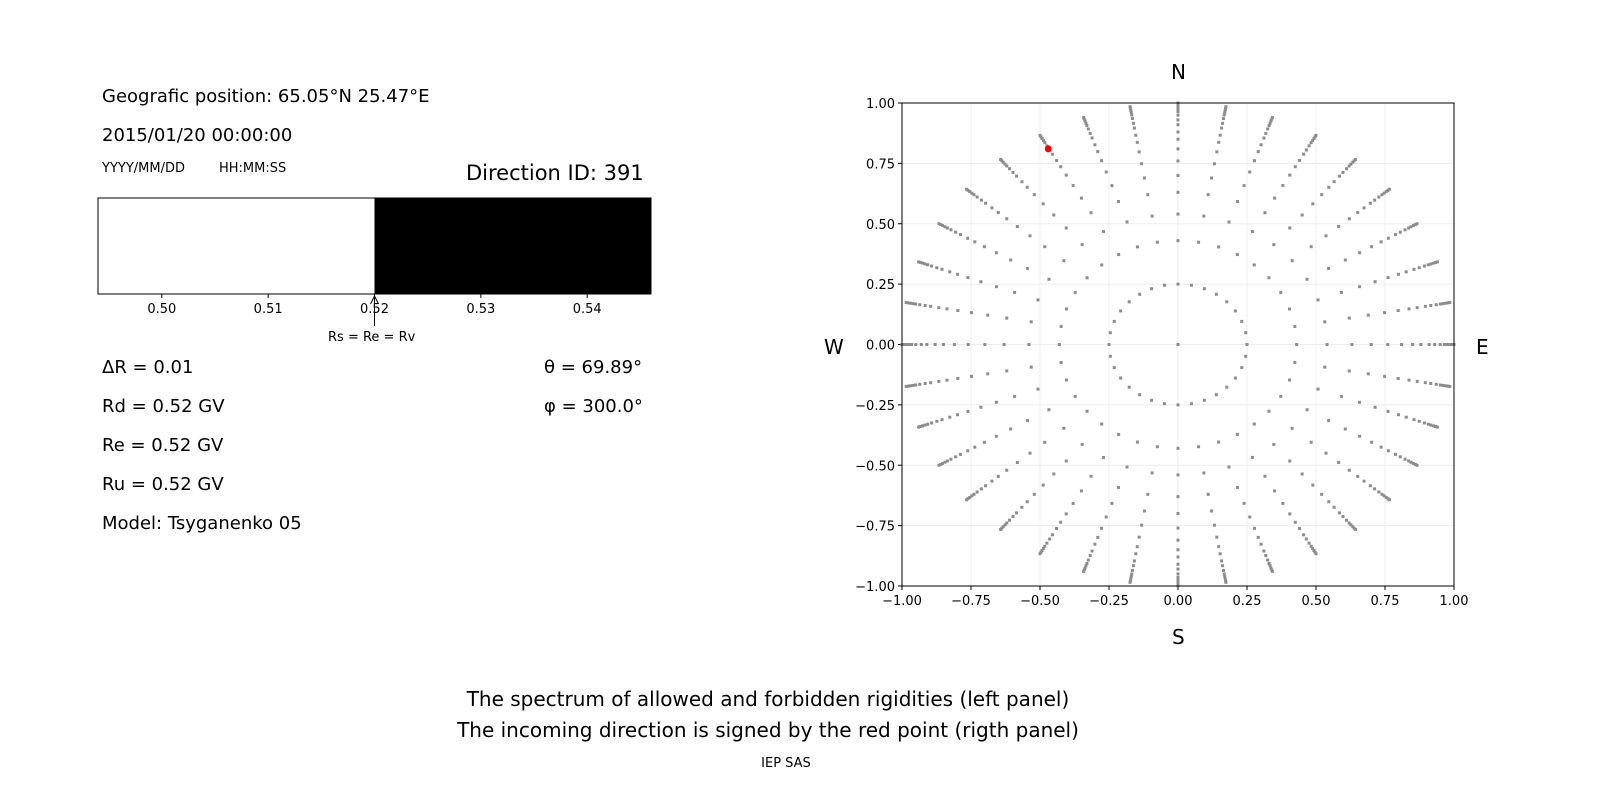 Image resolution: width=1600 pixels, height=800 pixels. Describe the element at coordinates (266, 96) in the screenshot. I see `geographic-position: Geografic position: 65.05°N 25.47°E` at that location.